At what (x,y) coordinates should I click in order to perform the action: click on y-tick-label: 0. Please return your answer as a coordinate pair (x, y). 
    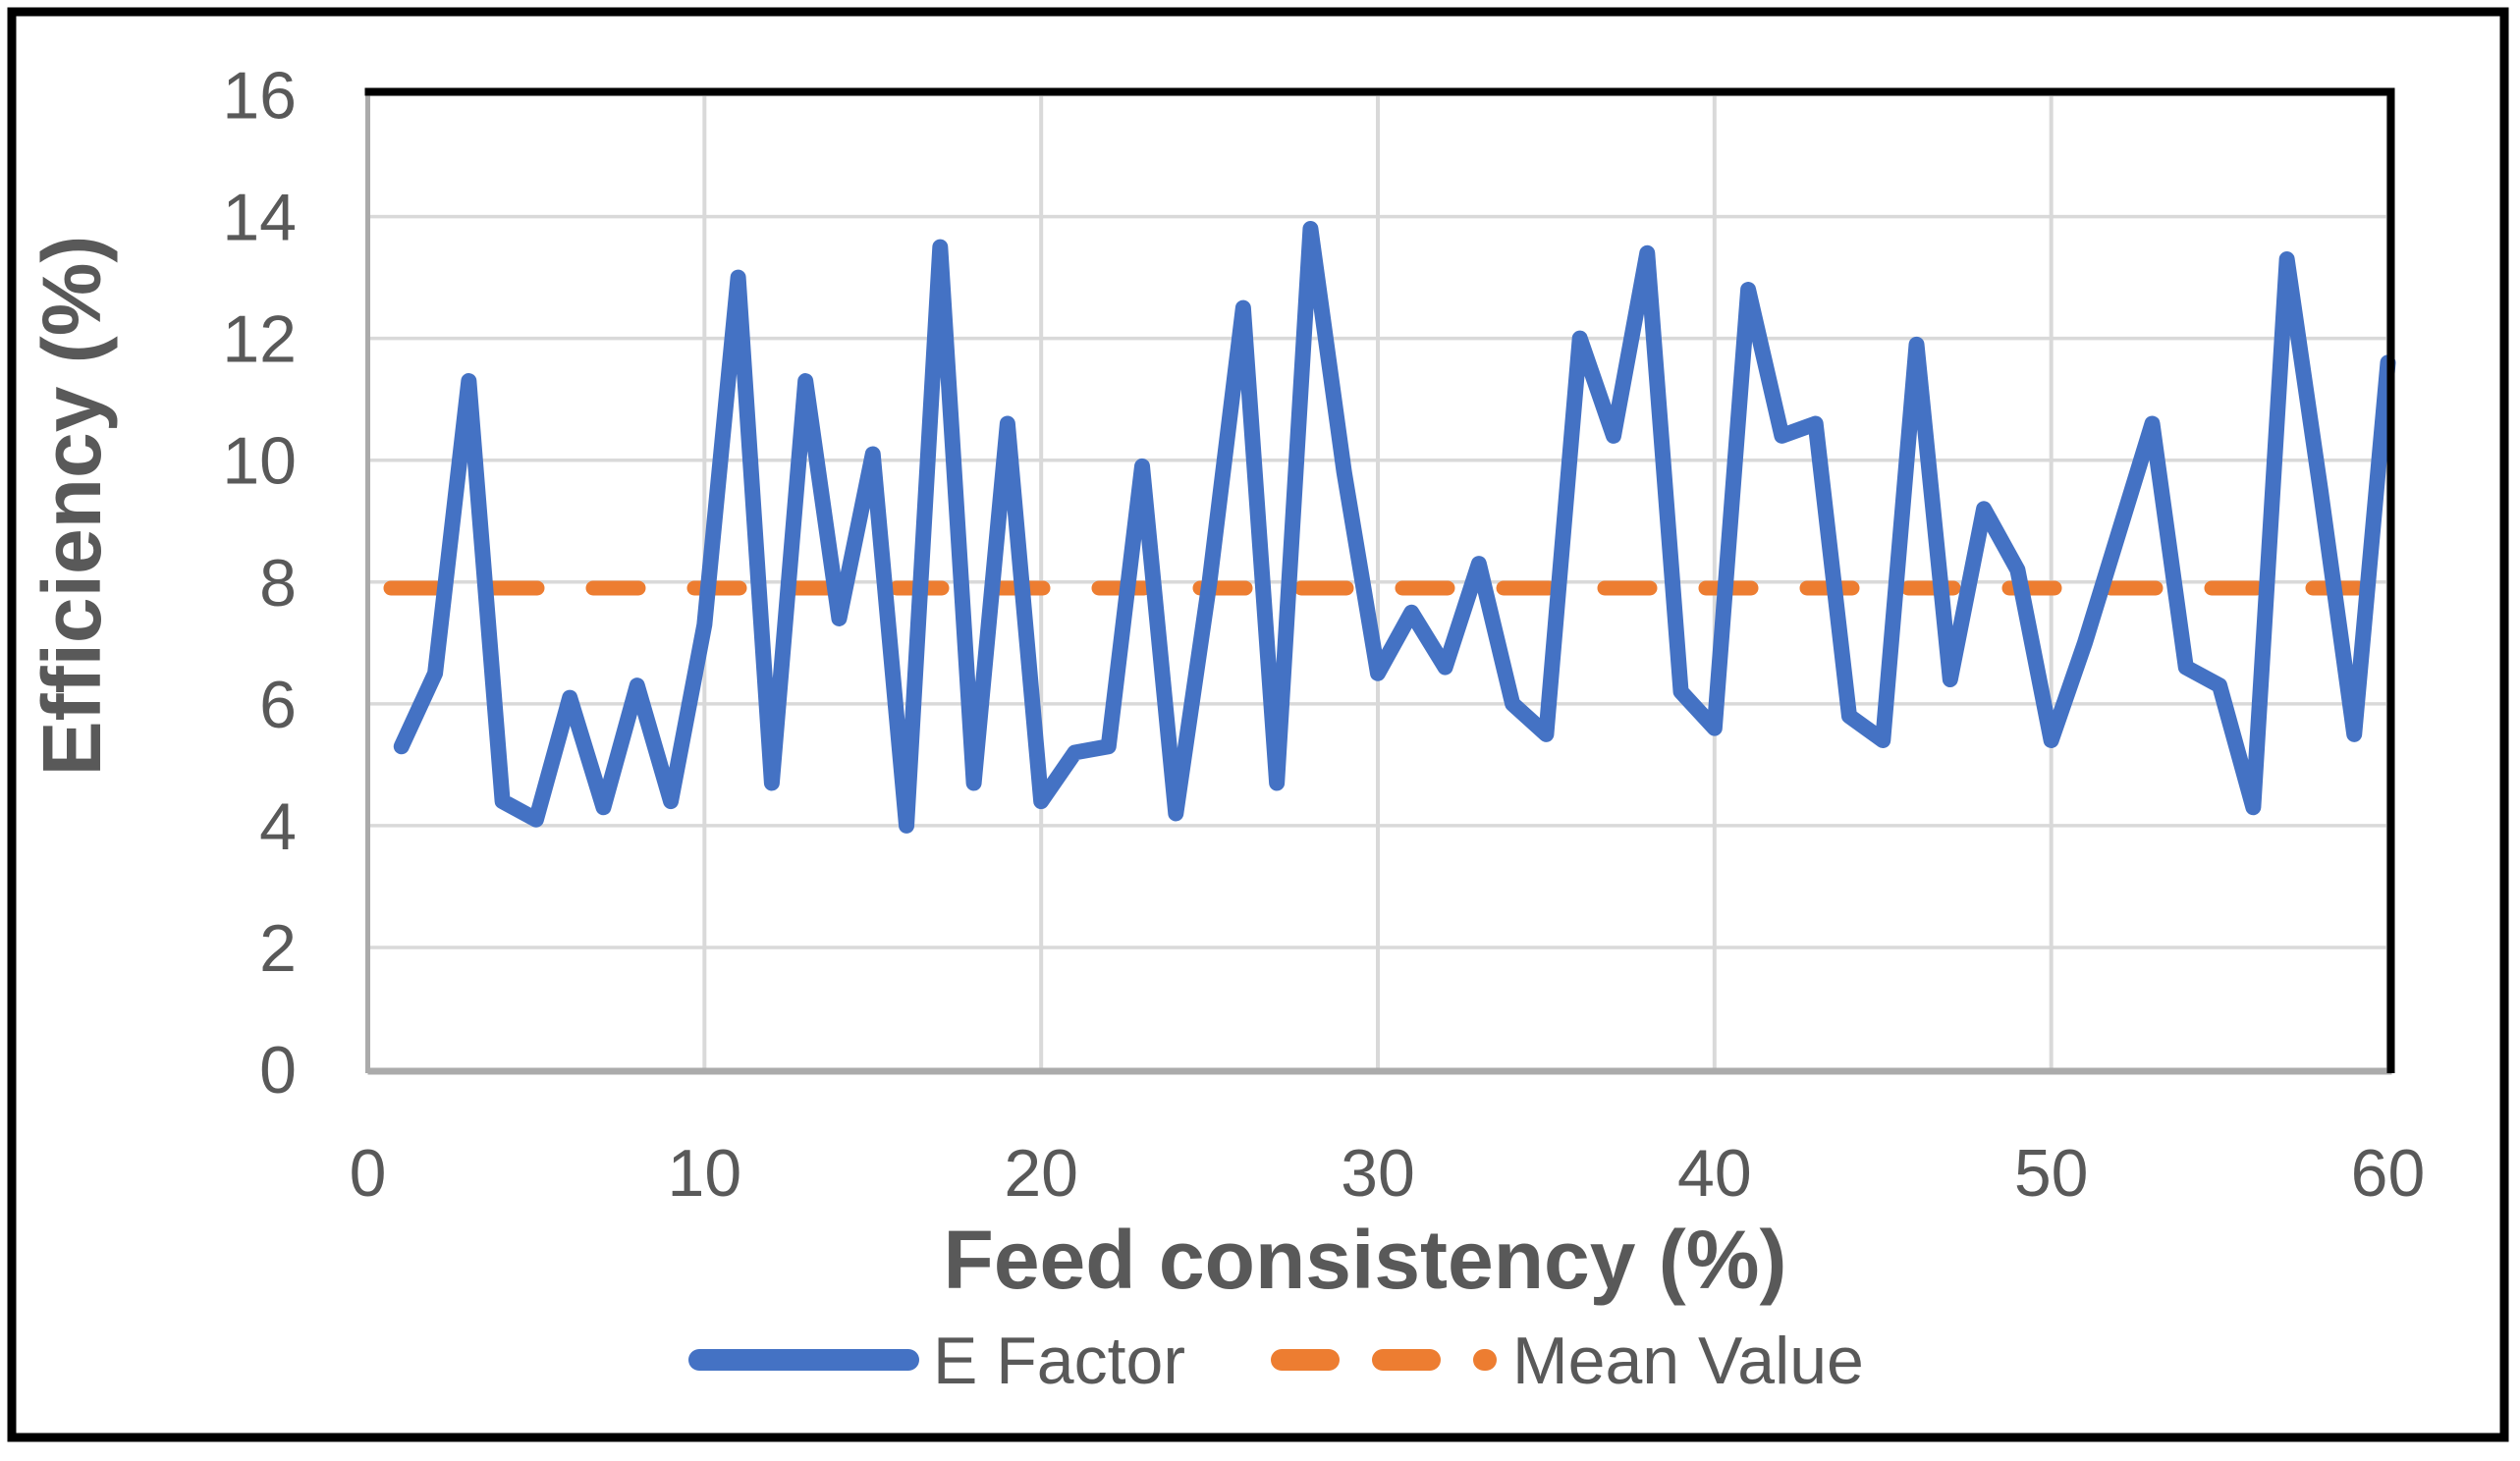
    Looking at the image, I should click on (278, 1070).